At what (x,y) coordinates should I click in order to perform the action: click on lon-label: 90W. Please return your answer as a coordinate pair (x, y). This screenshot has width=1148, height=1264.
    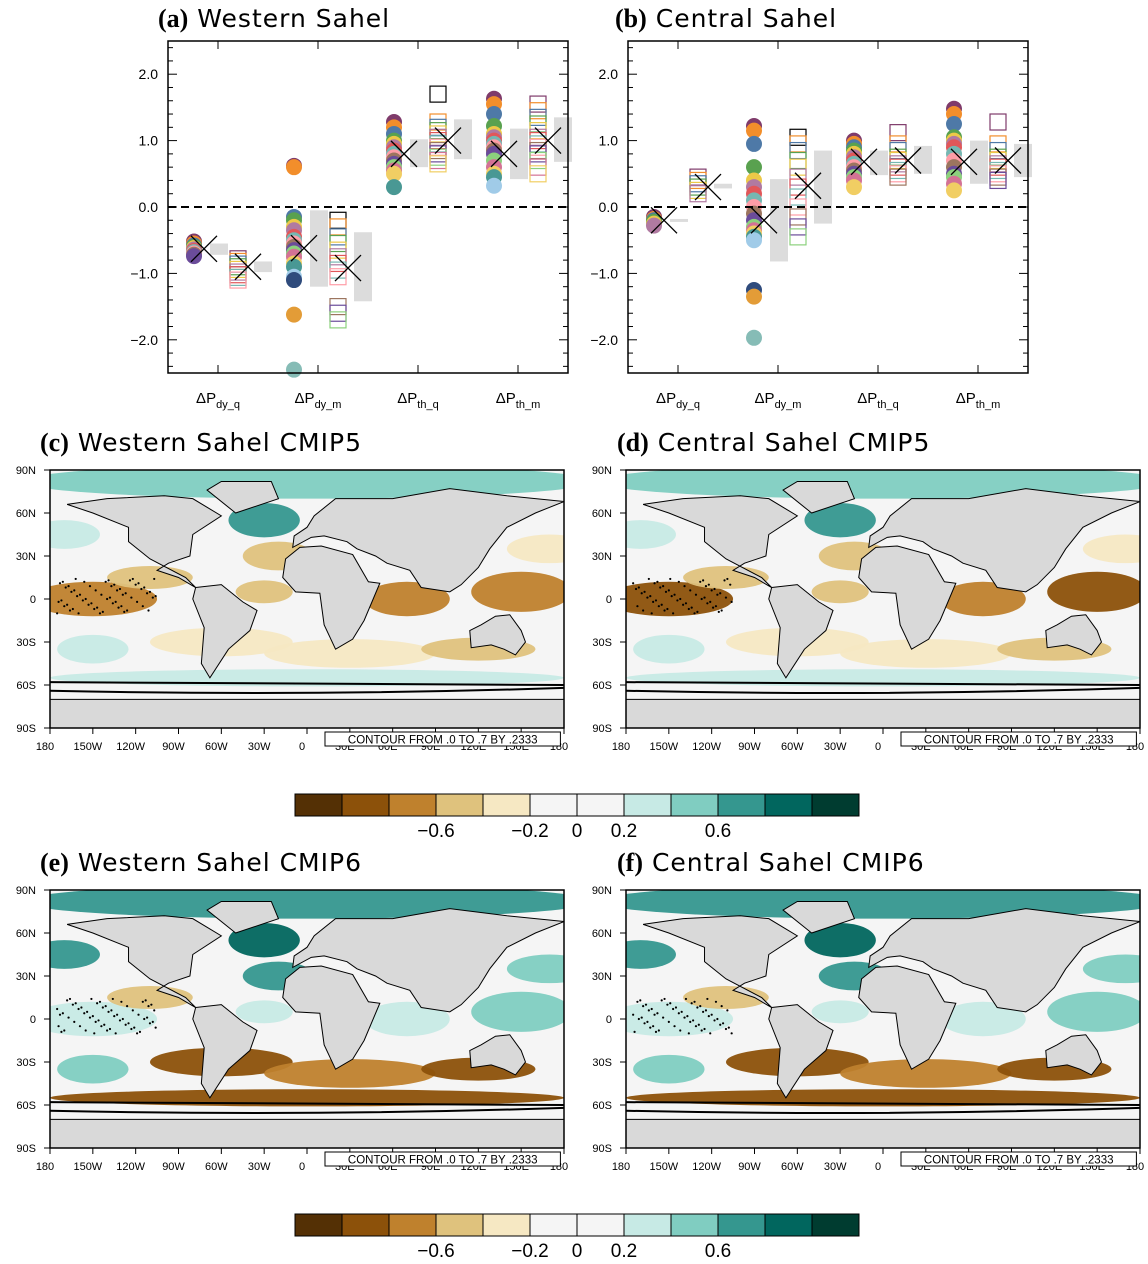
    Looking at the image, I should click on (749, 747).